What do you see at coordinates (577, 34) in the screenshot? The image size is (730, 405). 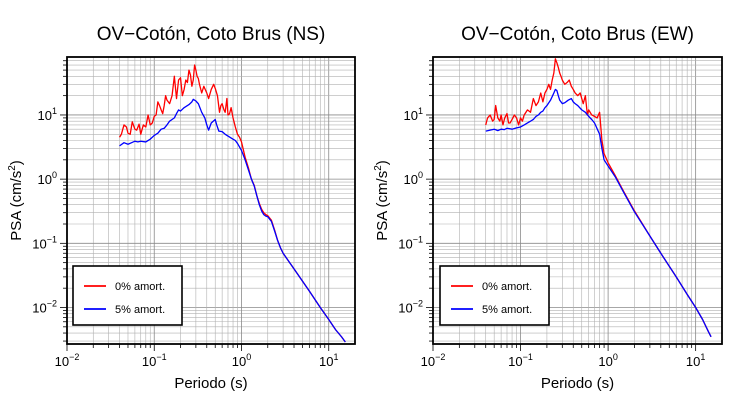 I see `chart-title: OV−Cotón, Coto Brus (EW)` at bounding box center [577, 34].